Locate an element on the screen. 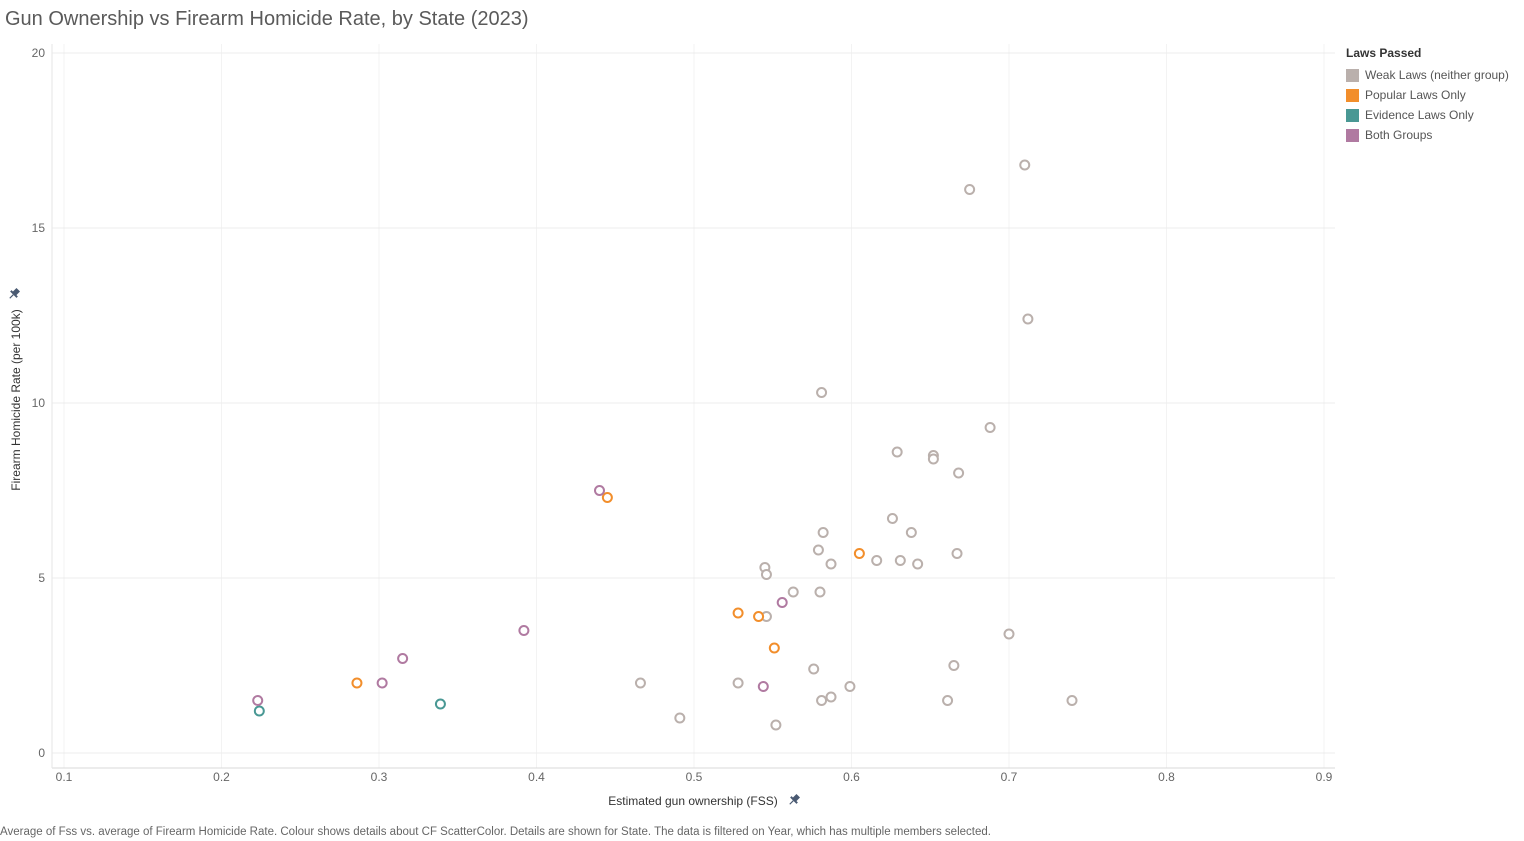  y-tick-label: 5 is located at coordinates (41, 578).